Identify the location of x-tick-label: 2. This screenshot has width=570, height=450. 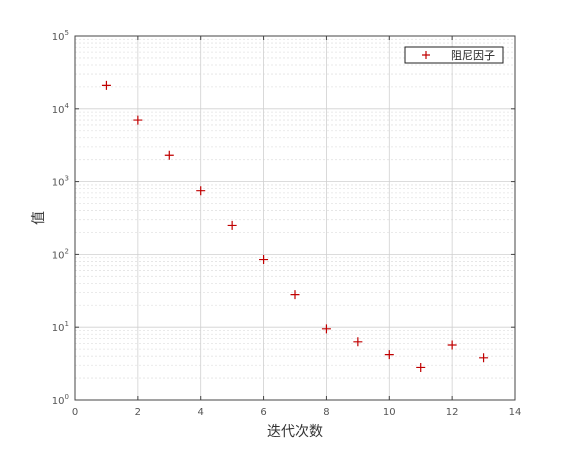
(138, 412).